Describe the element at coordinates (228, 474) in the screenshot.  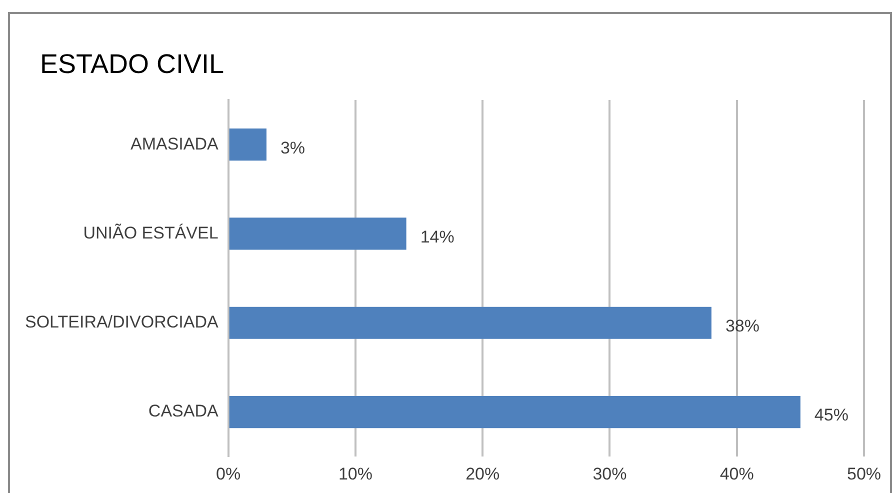
I see `x-tick-label: 0%` at that location.